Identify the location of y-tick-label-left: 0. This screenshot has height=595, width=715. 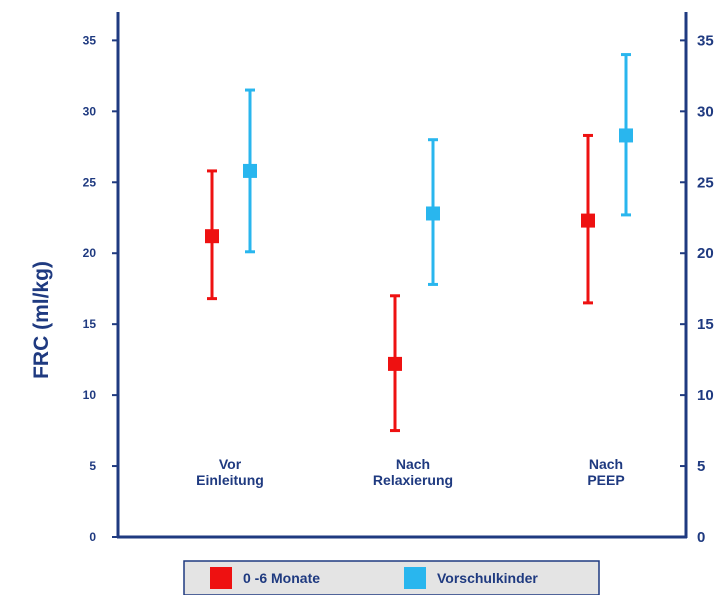
(92, 537).